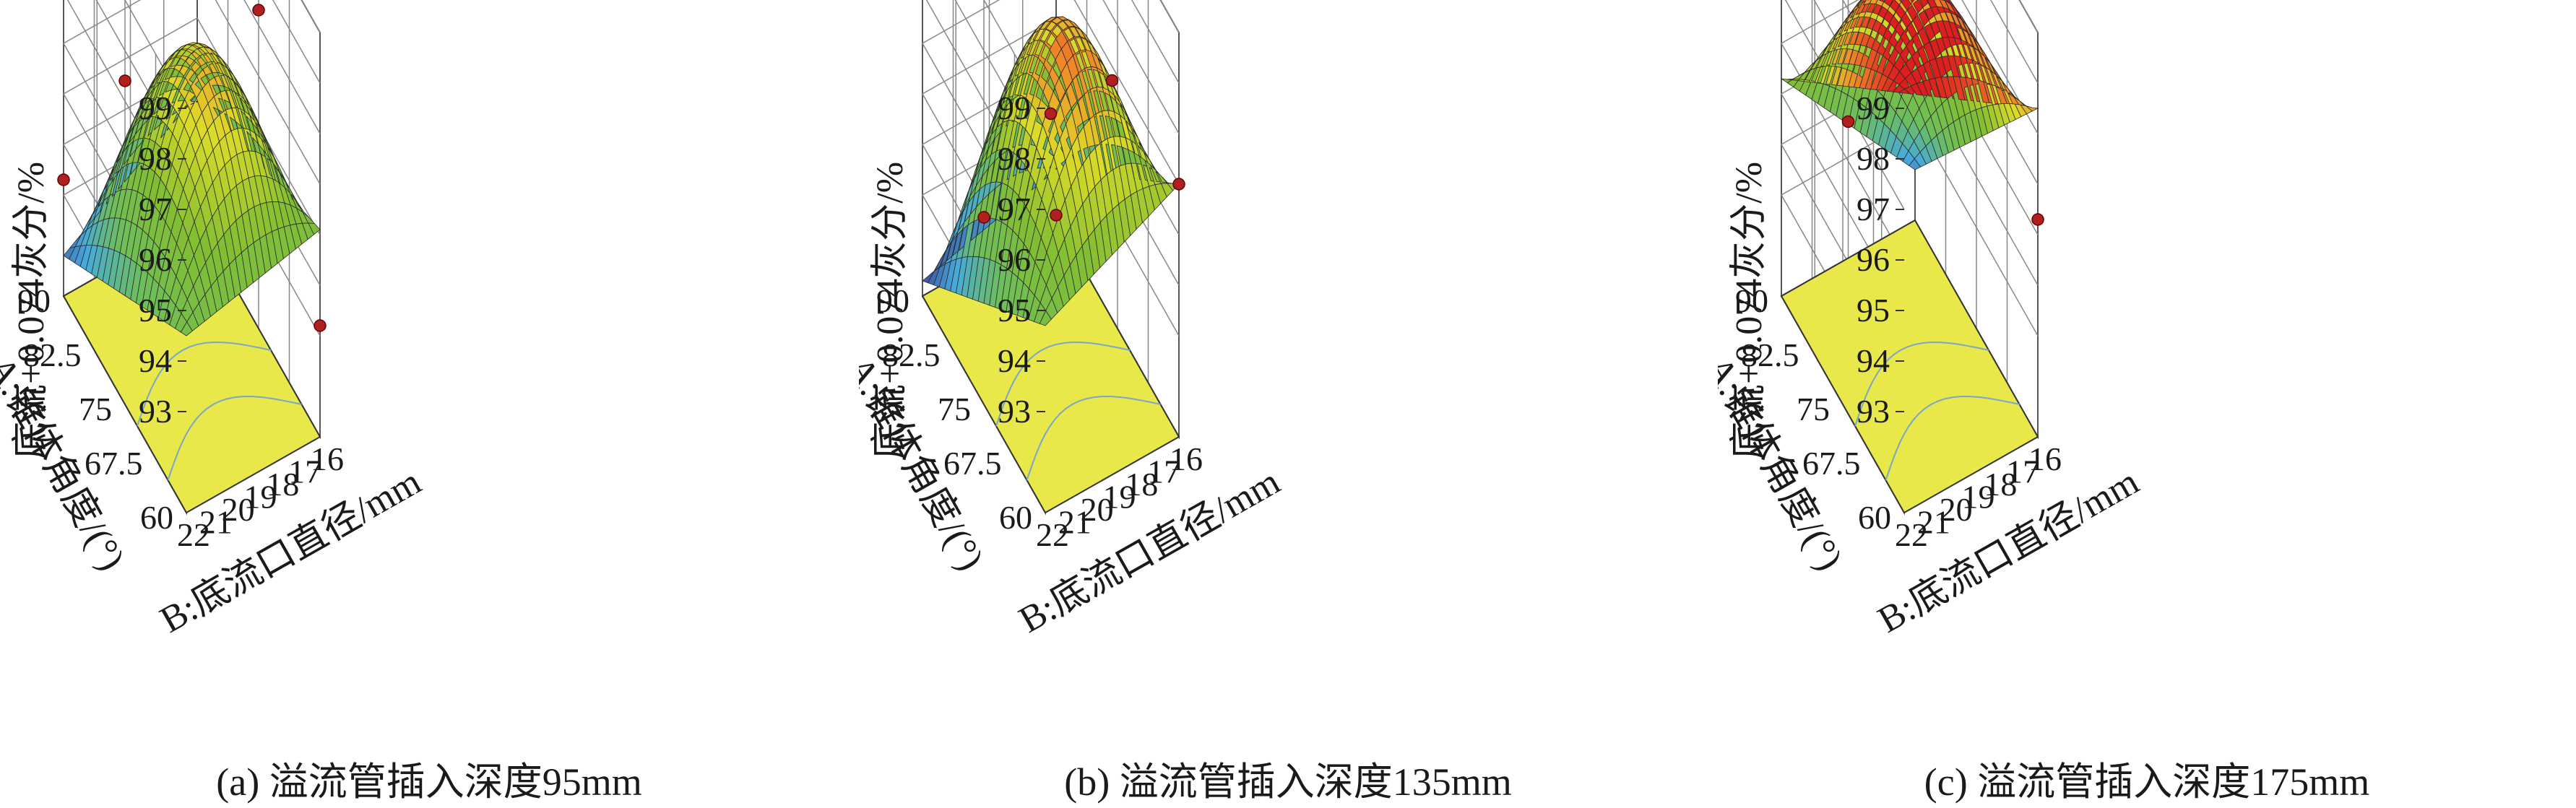 The image size is (2576, 808). I want to click on caption-a: (a) 溢流管插入深度95mm, so click(429, 782).